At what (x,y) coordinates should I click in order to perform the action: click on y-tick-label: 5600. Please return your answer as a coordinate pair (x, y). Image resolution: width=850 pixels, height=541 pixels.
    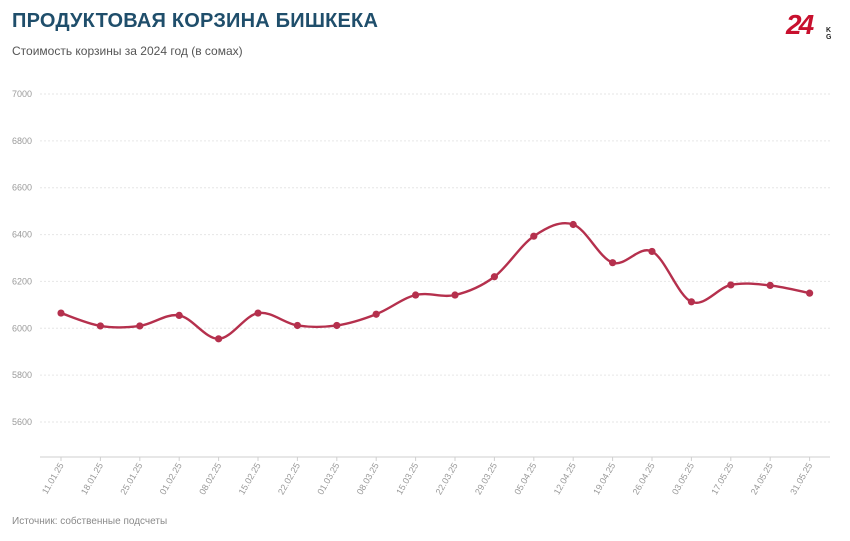
    Looking at the image, I should click on (22, 422).